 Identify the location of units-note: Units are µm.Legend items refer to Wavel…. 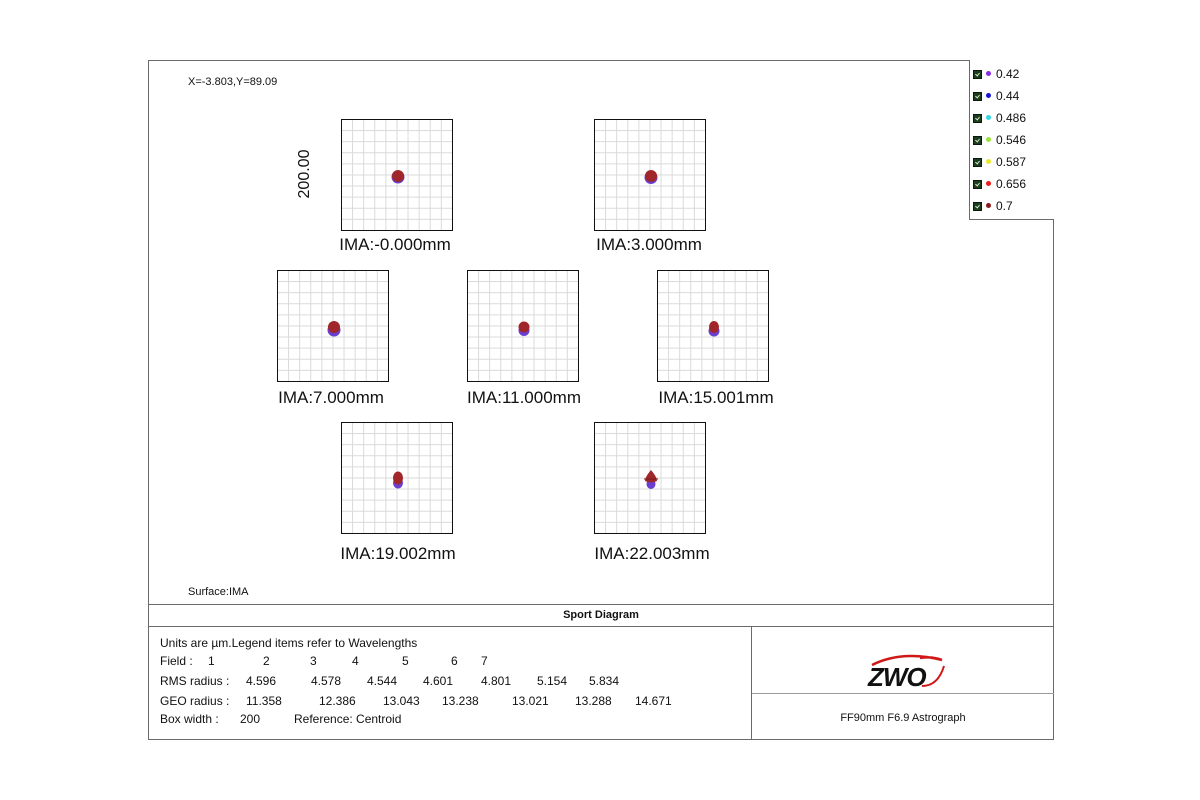
(289, 643).